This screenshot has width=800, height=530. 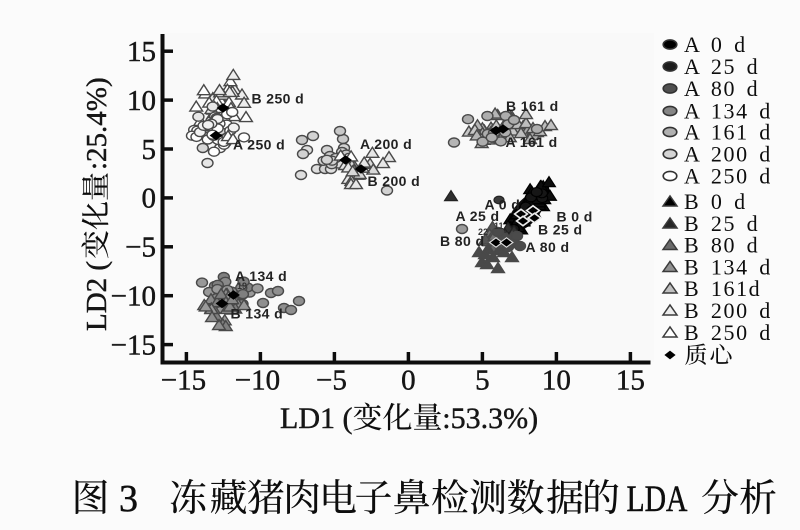 What do you see at coordinates (97, 296) in the screenshot?
I see `svg-text: LD2 (` at bounding box center [97, 296].